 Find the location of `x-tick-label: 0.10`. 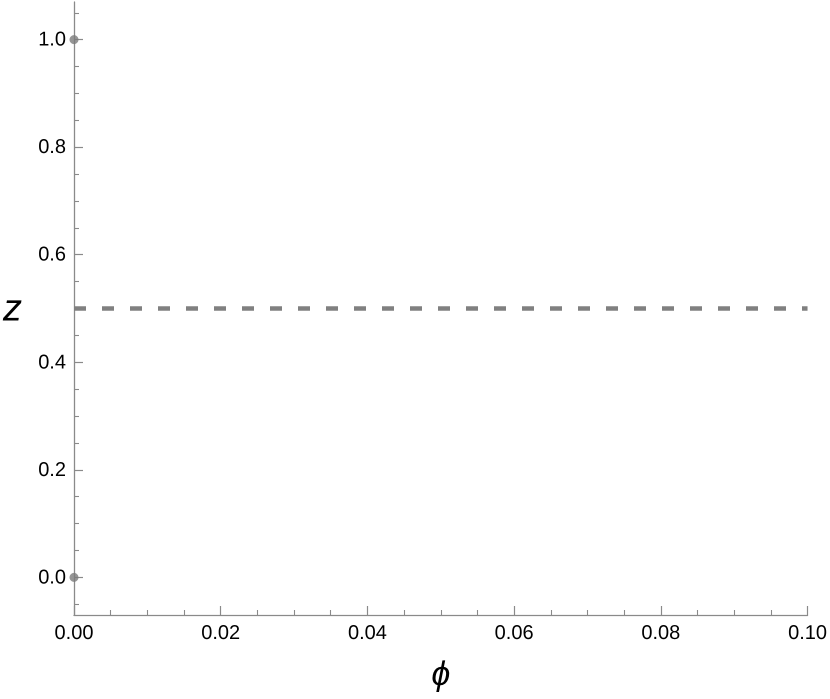

x-tick-label: 0.10 is located at coordinates (808, 633).